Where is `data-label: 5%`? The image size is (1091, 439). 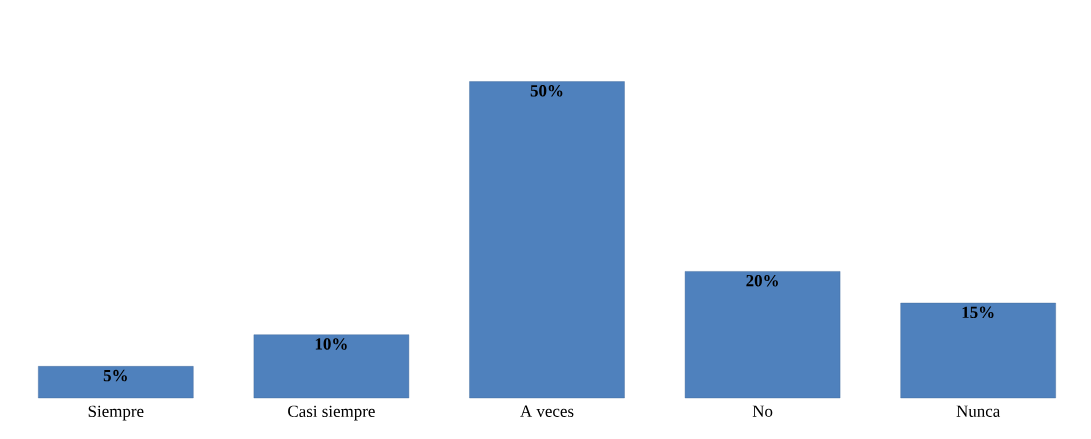
data-label: 5% is located at coordinates (115, 375).